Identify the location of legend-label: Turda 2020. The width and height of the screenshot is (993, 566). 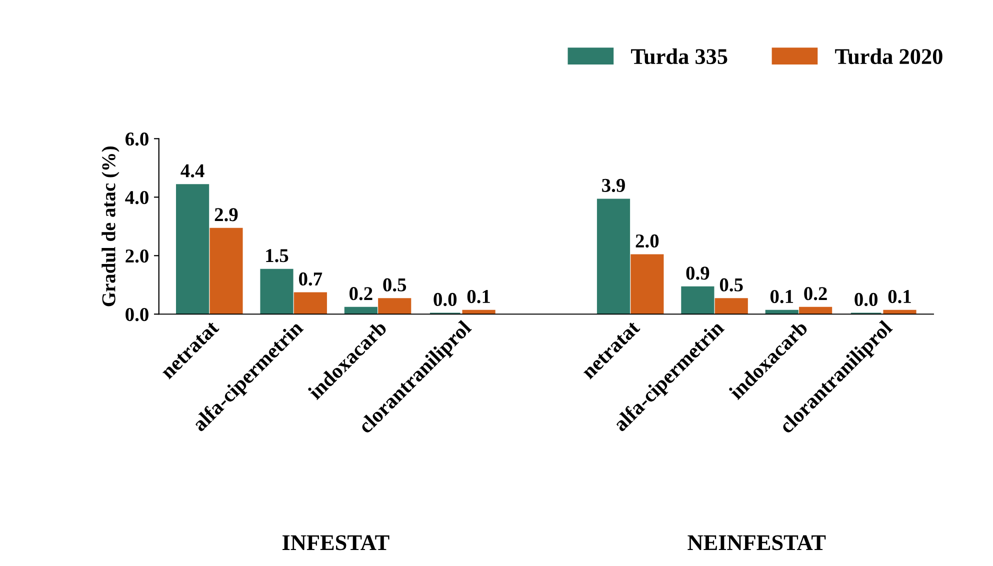
(888, 56).